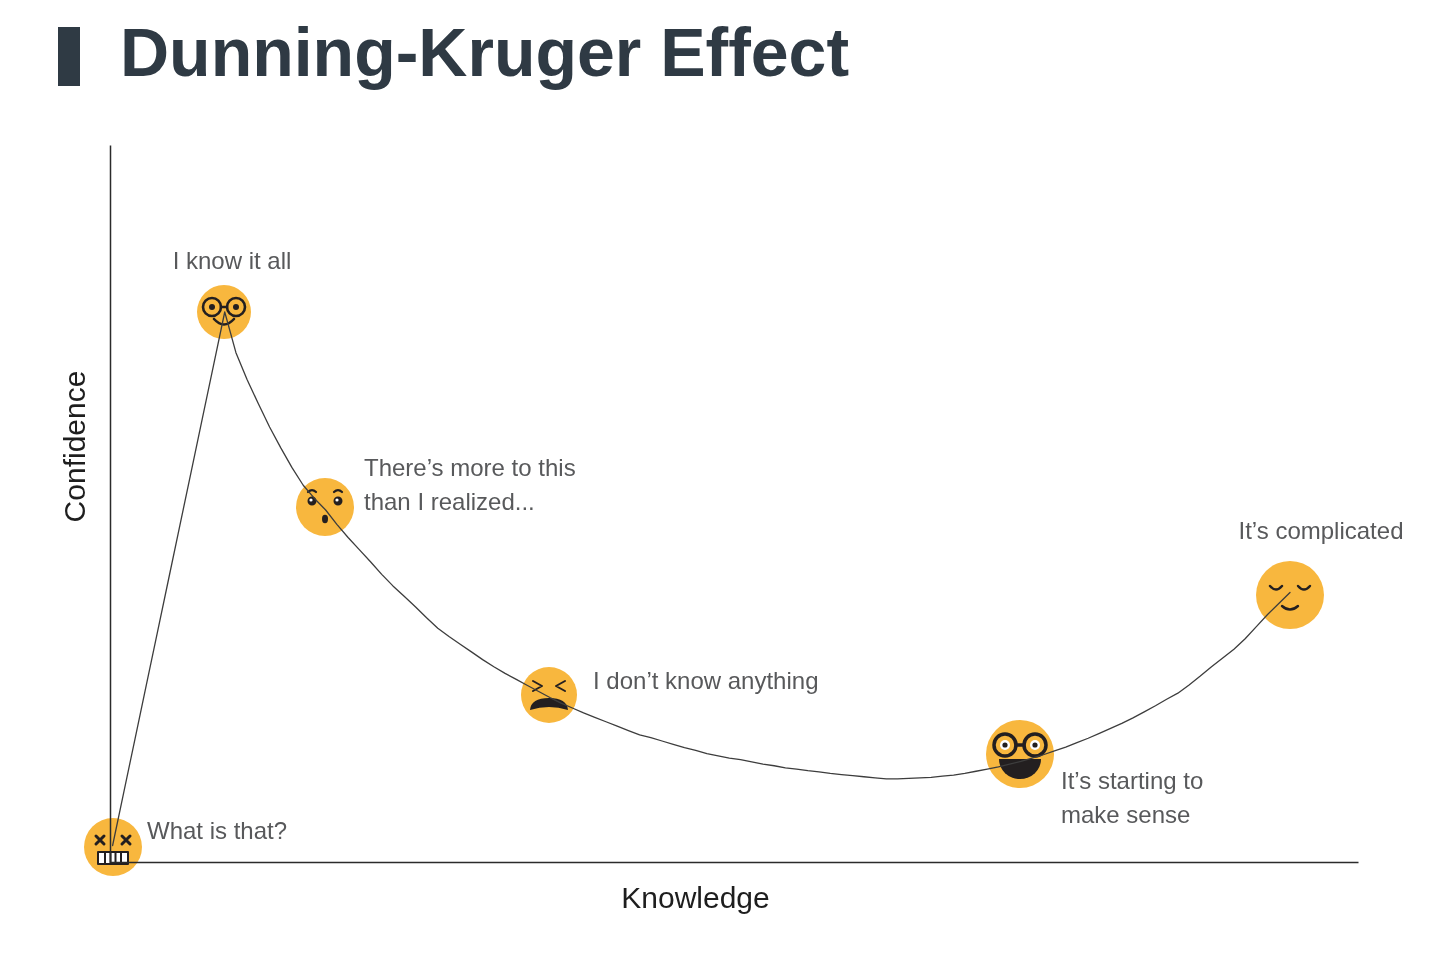 This screenshot has width=1456, height=972. Describe the element at coordinates (485, 52) in the screenshot. I see `chart-title: Dunning-Kruger Effect` at that location.